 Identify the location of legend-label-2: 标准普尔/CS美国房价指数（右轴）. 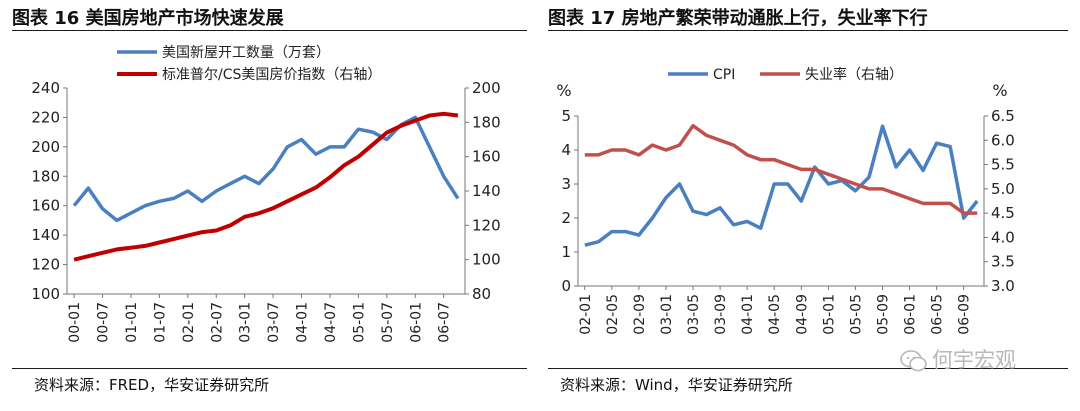
(271, 75).